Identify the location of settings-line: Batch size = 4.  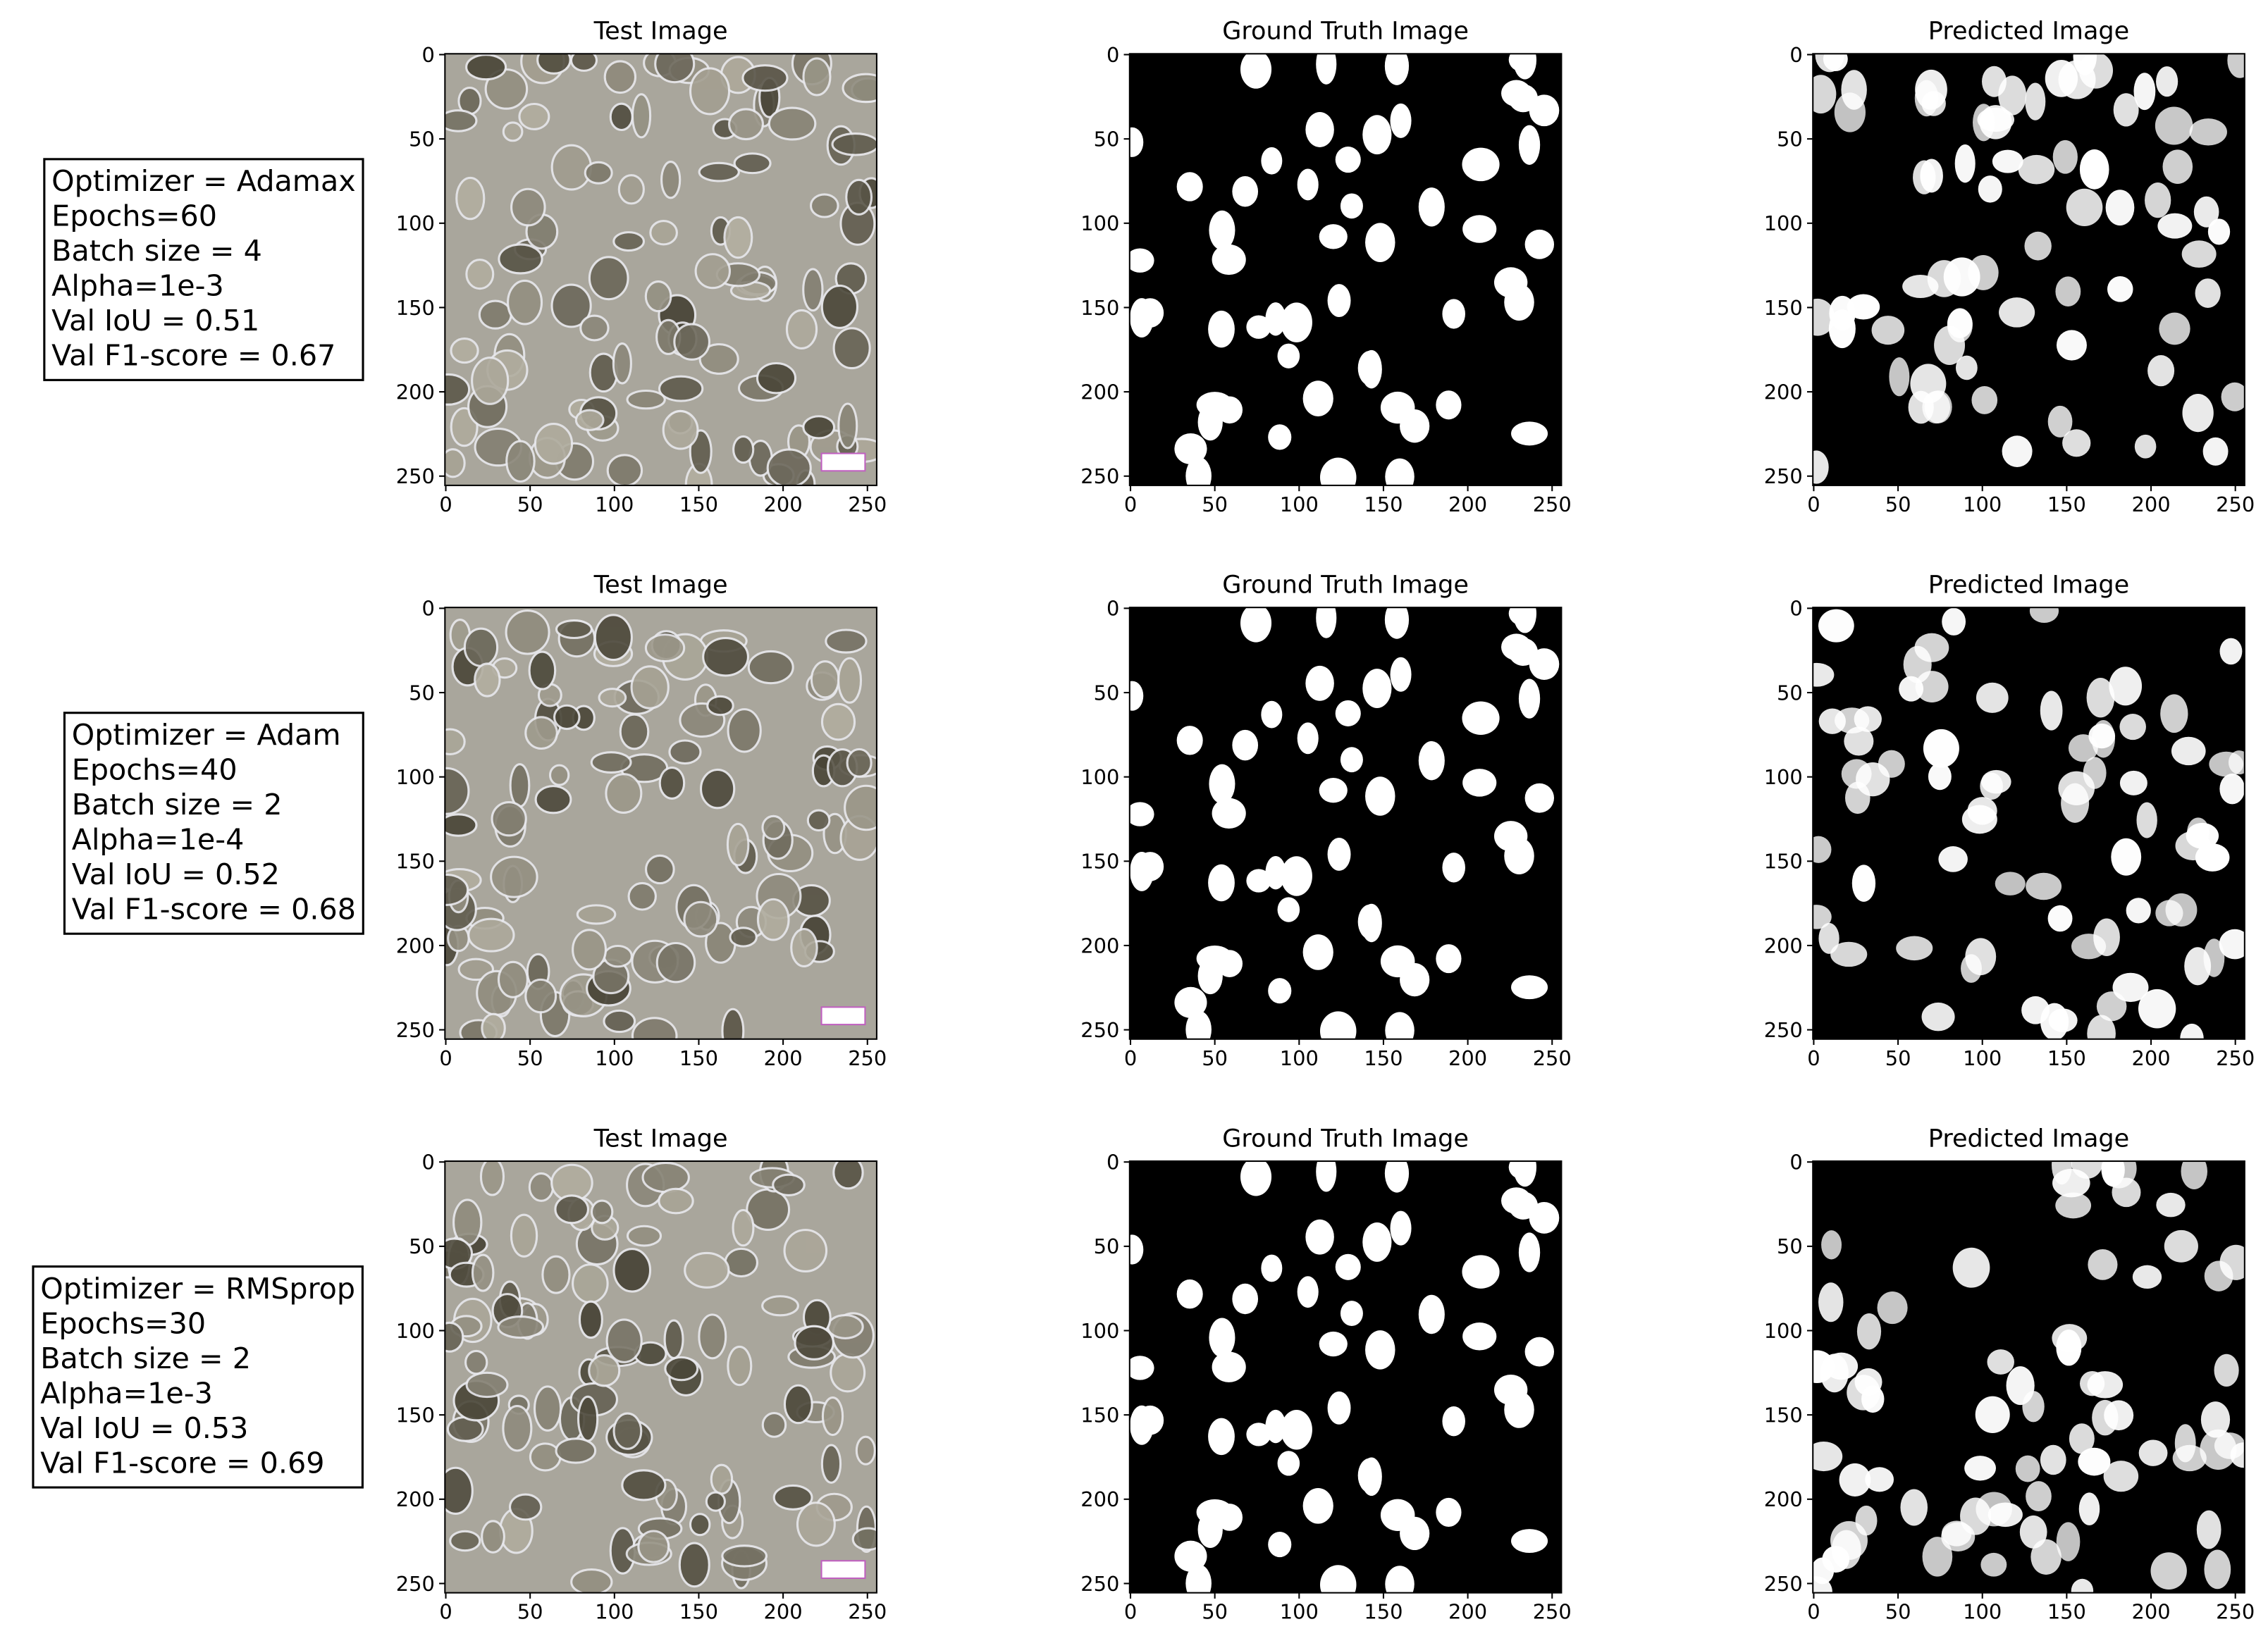
(156, 251).